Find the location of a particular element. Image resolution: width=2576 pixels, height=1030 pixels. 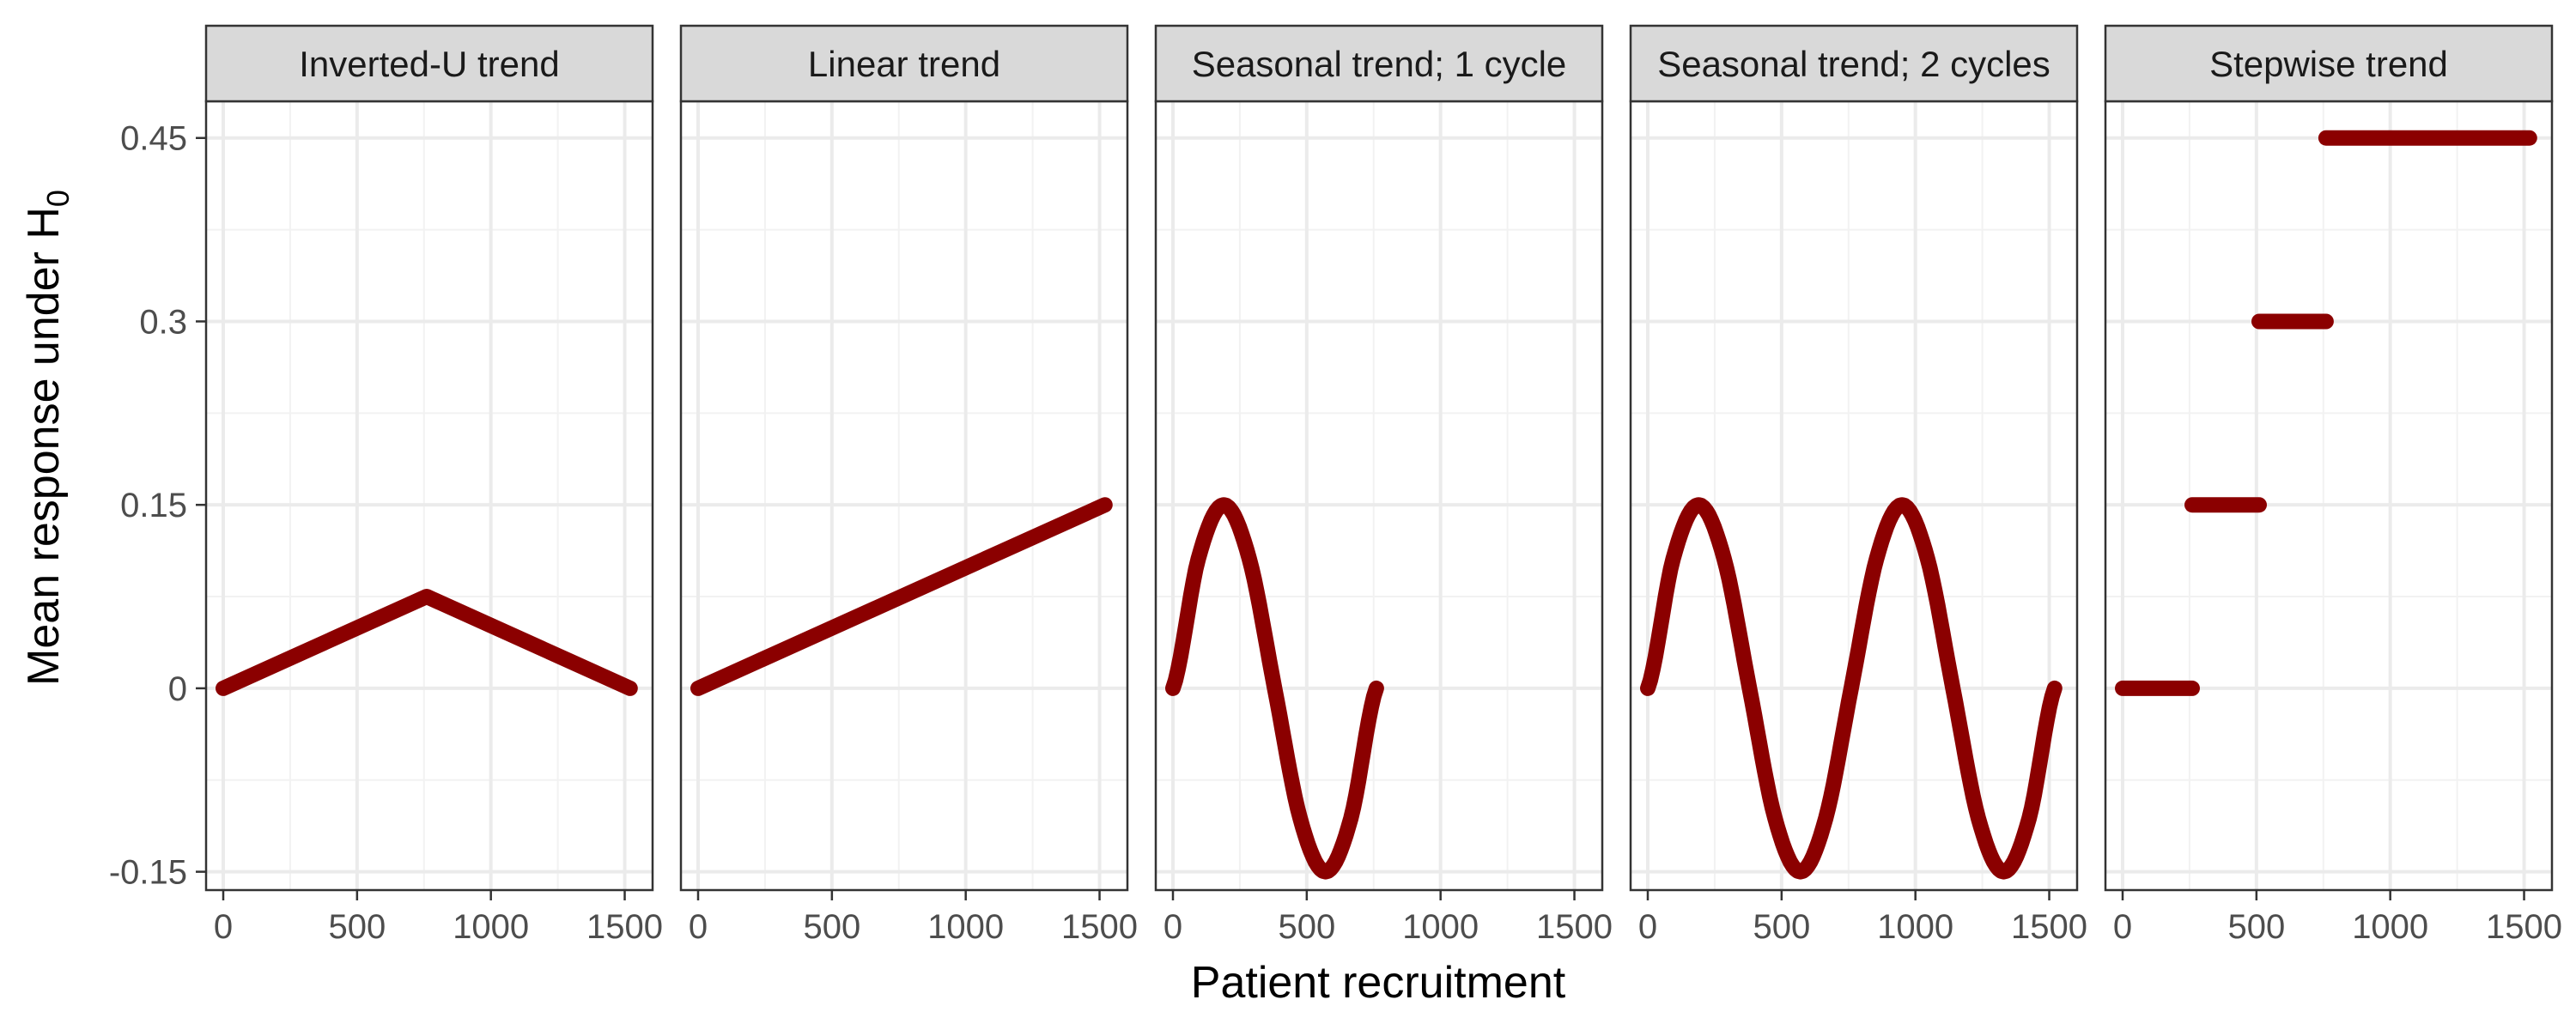

facet-title: Linear trend is located at coordinates (904, 64).